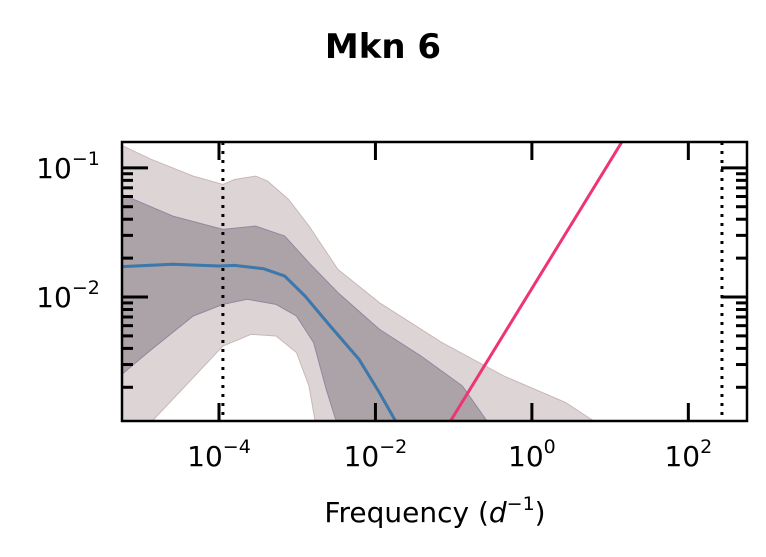 This screenshot has width=766, height=557. What do you see at coordinates (434, 511) in the screenshot?
I see `x-axis-label: Frequency (d−1)` at bounding box center [434, 511].